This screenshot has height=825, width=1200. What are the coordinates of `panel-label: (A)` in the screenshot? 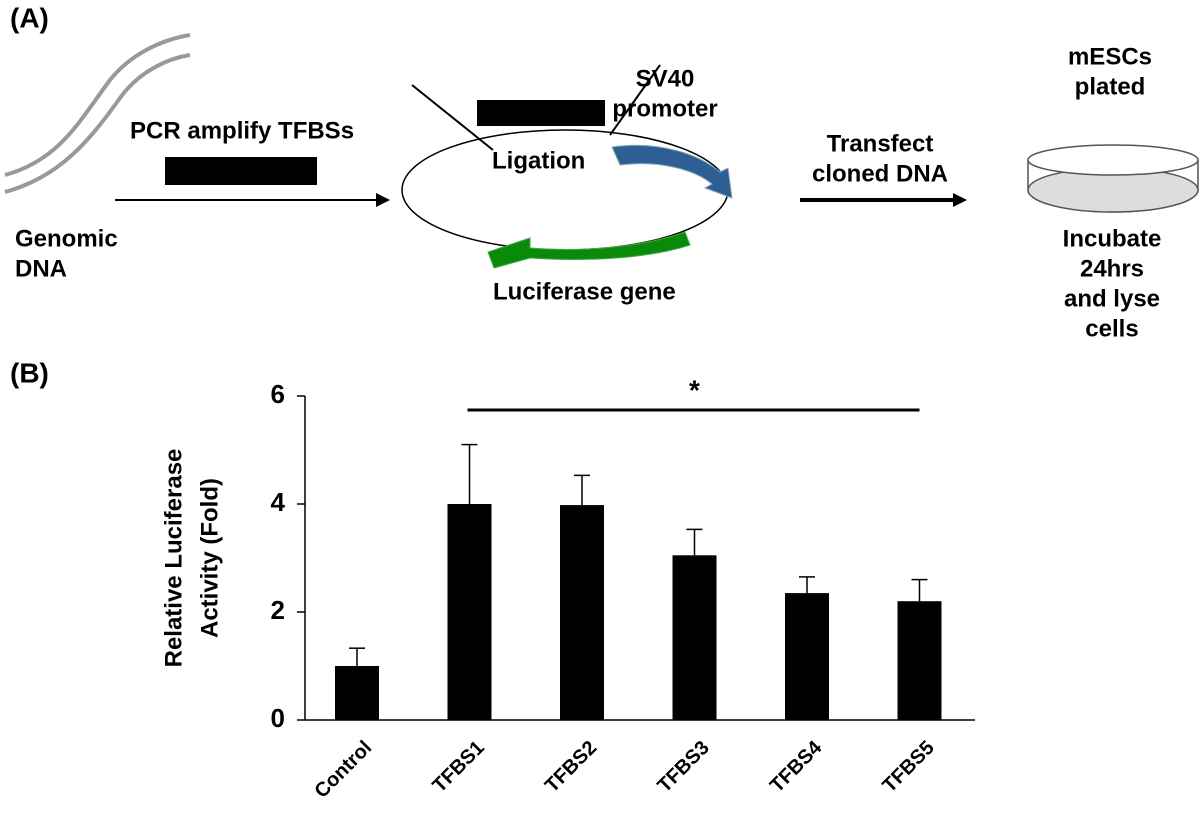 It's located at (29, 17).